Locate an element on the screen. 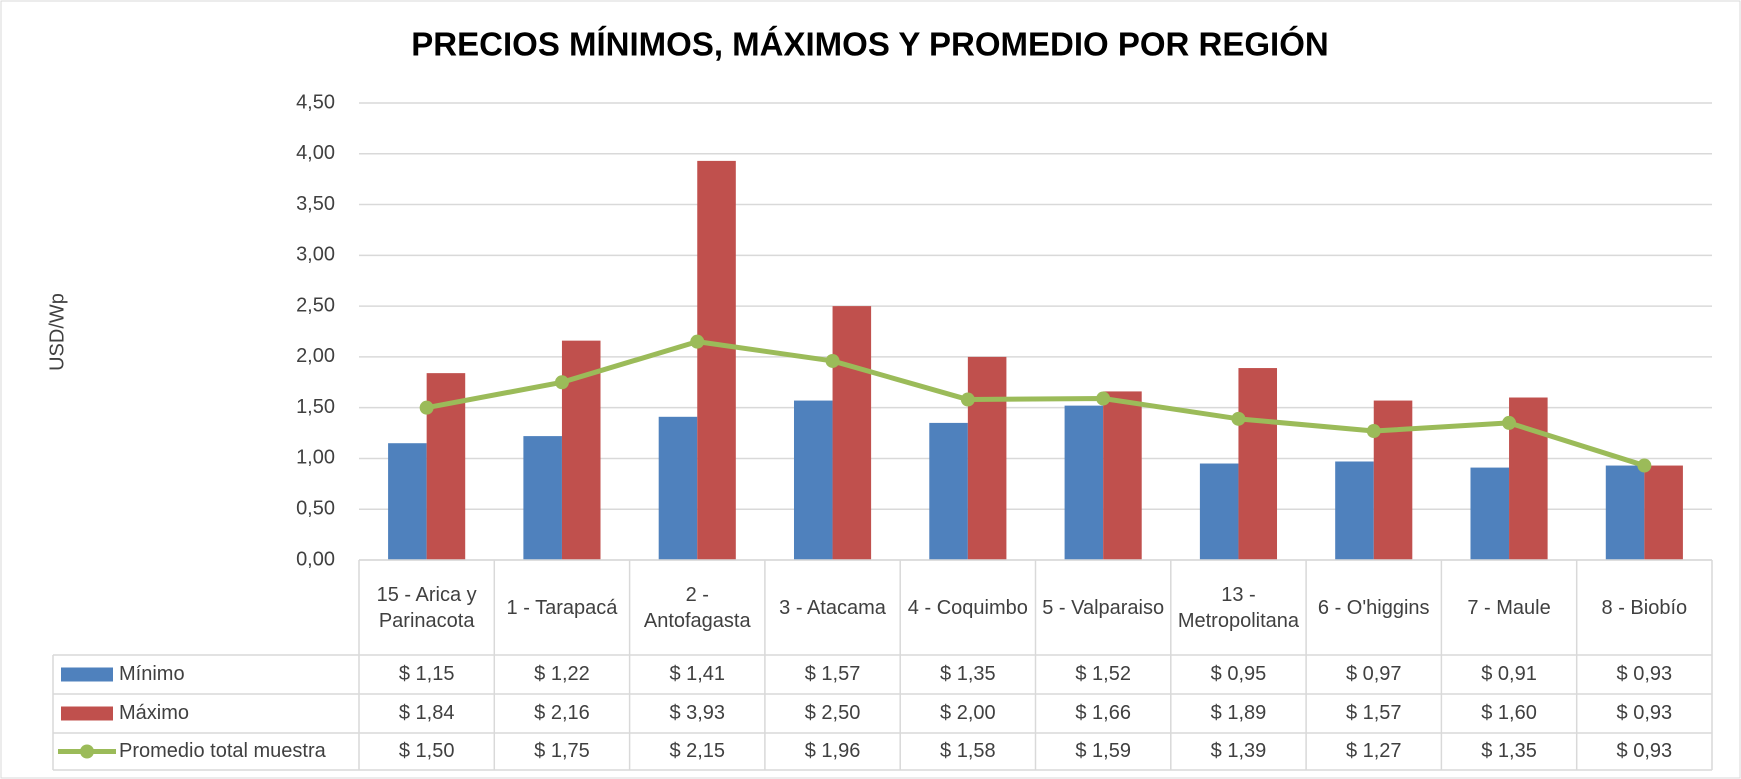 The height and width of the screenshot is (779, 1741). legend-label: Mínimo is located at coordinates (152, 674).